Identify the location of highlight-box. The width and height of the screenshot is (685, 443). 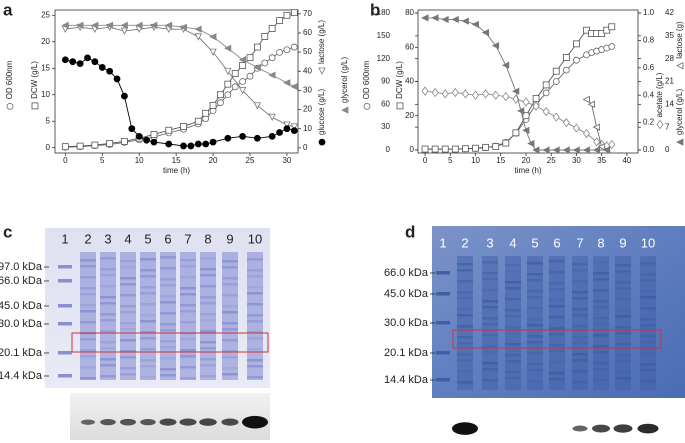
(170, 342).